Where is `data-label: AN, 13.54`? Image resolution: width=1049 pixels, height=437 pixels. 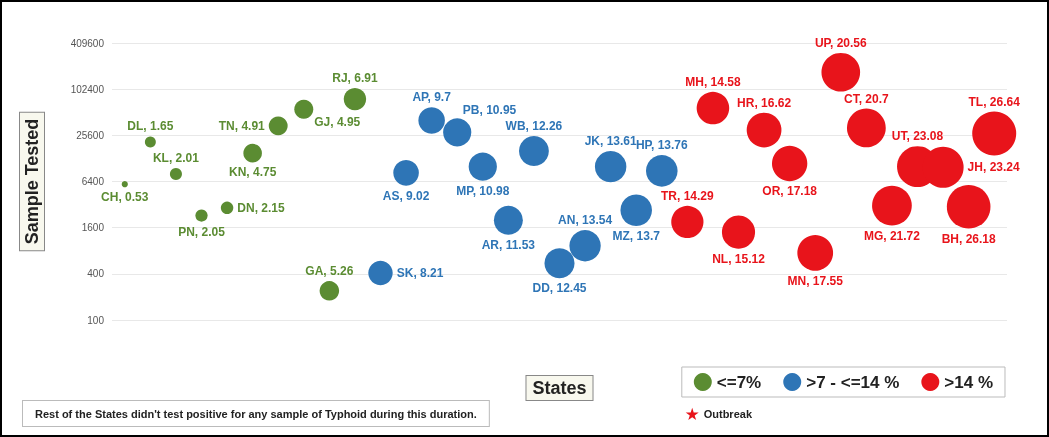
data-label: AN, 13.54 is located at coordinates (585, 220).